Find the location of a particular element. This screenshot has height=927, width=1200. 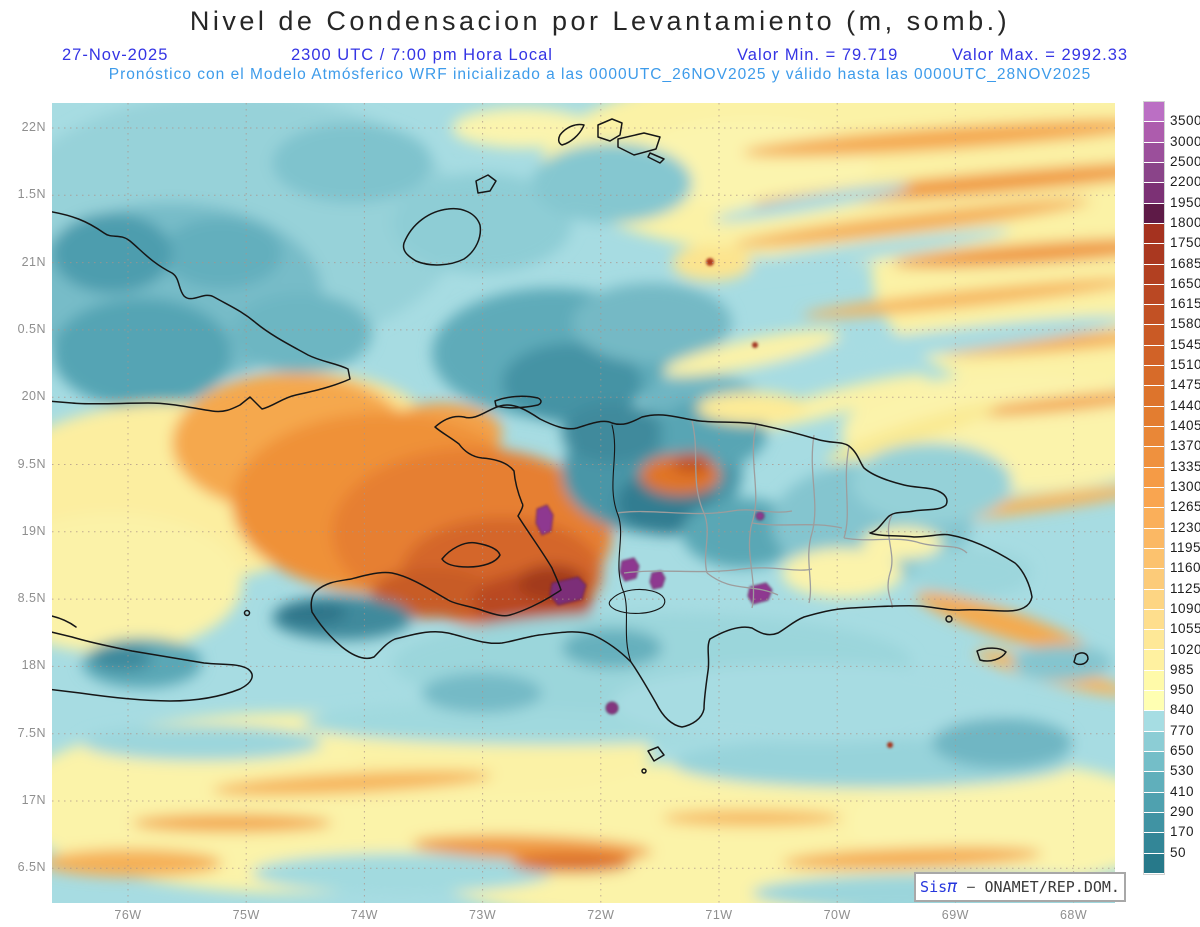

ile-tortue is located at coordinates (518, 402).